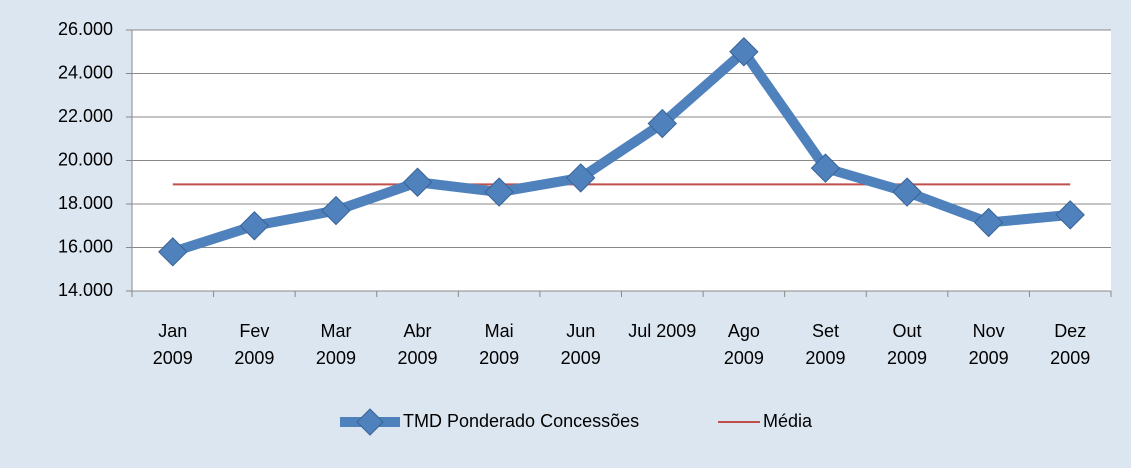 The width and height of the screenshot is (1131, 468). Describe the element at coordinates (907, 344) in the screenshot. I see `x-tick-label: Out 2009` at that location.